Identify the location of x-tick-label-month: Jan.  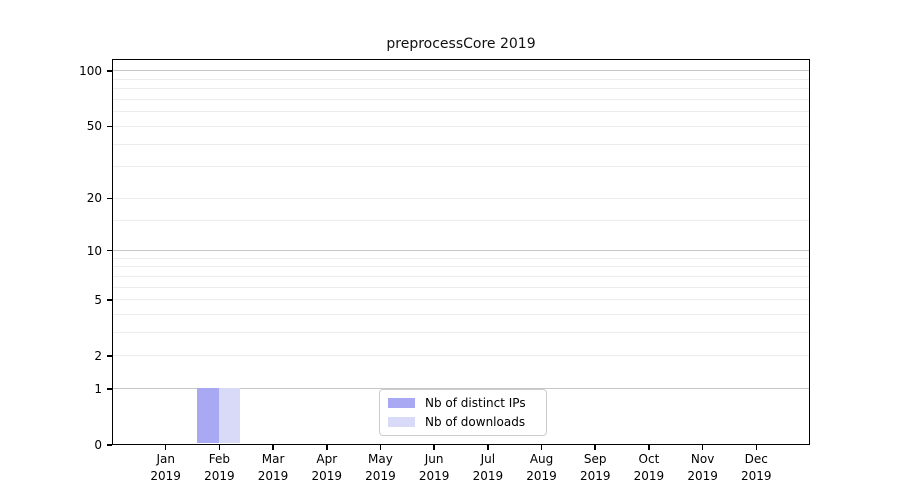
(165, 459).